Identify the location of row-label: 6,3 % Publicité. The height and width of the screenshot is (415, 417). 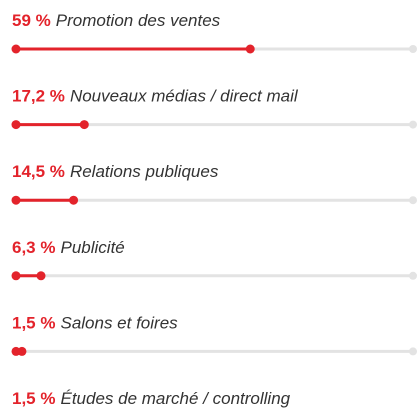
(68, 247).